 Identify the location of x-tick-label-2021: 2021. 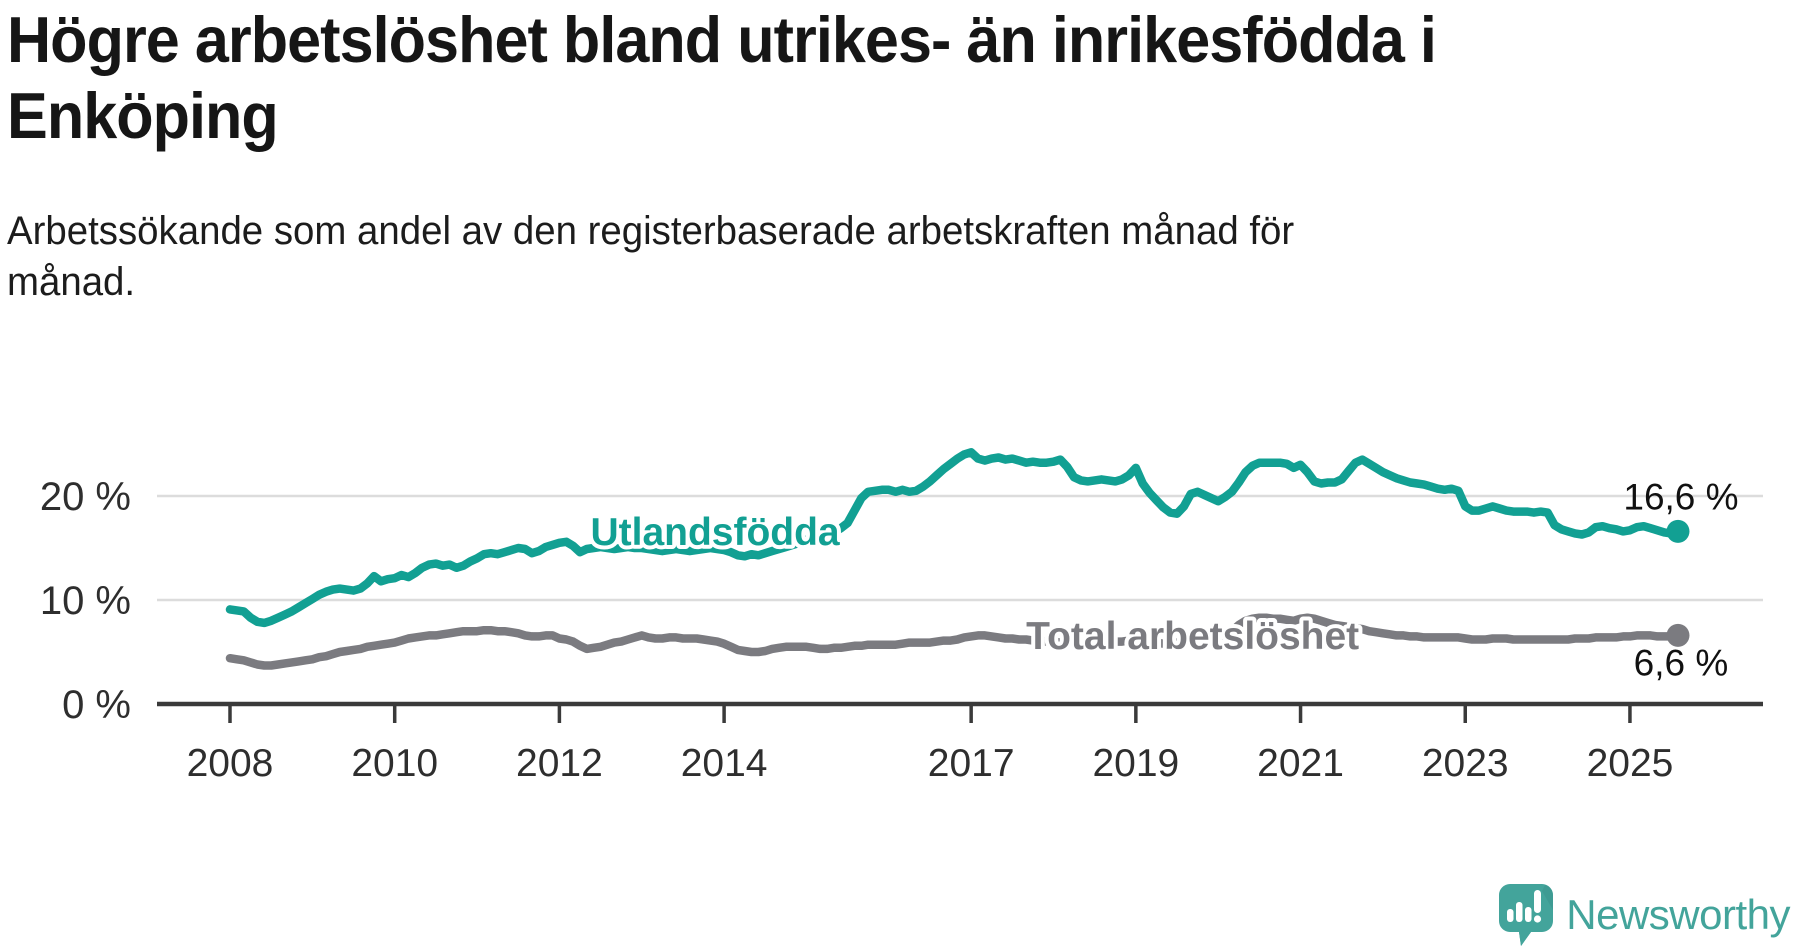
(1300, 763).